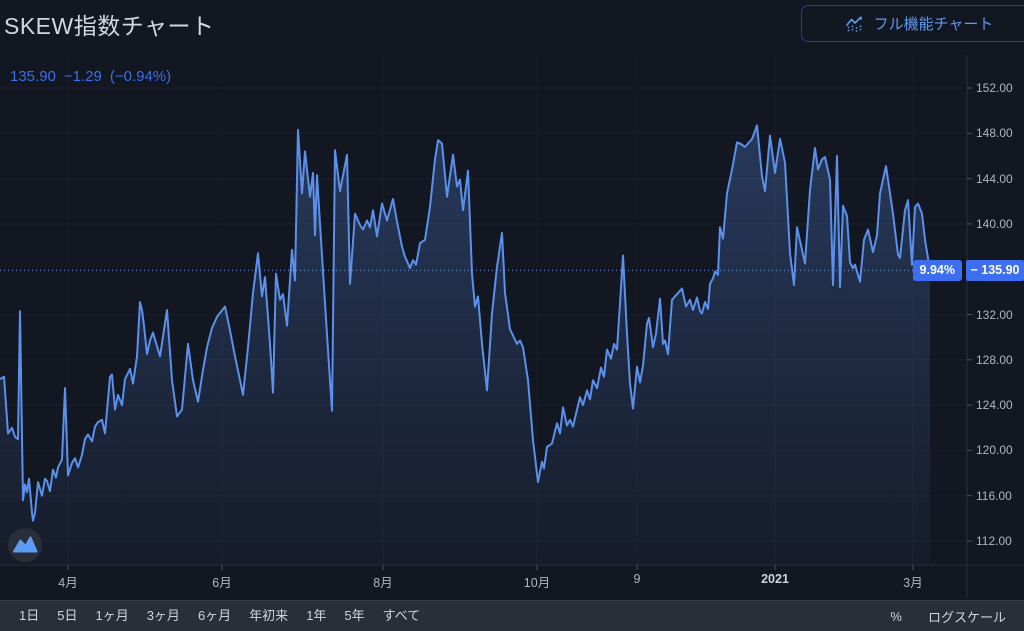 The height and width of the screenshot is (631, 1024). I want to click on x-axis-label: 9, so click(637, 579).